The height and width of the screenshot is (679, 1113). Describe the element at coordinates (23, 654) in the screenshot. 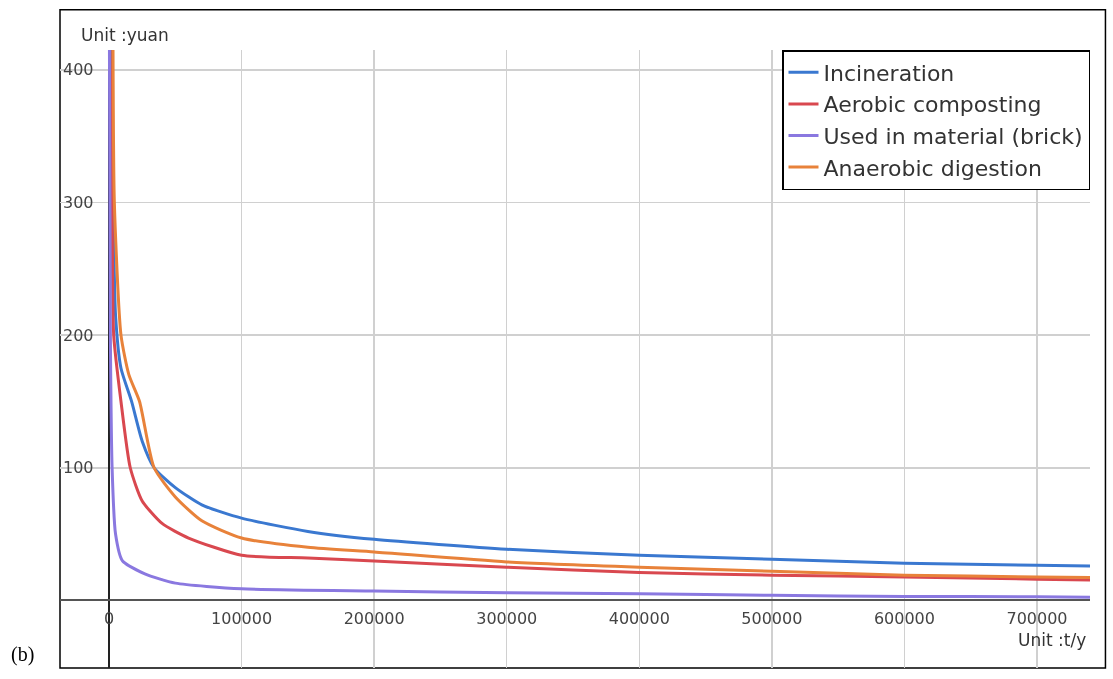

I see `text: (b)` at that location.